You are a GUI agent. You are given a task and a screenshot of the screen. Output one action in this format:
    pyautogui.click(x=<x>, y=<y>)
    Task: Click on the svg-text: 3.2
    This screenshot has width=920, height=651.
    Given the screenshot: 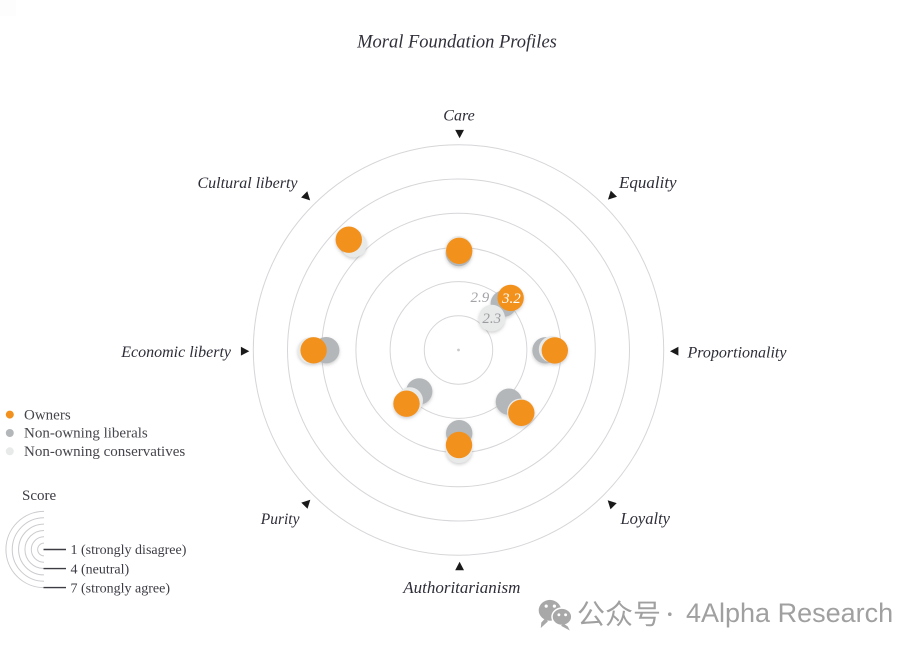 What is the action you would take?
    pyautogui.click(x=511, y=299)
    